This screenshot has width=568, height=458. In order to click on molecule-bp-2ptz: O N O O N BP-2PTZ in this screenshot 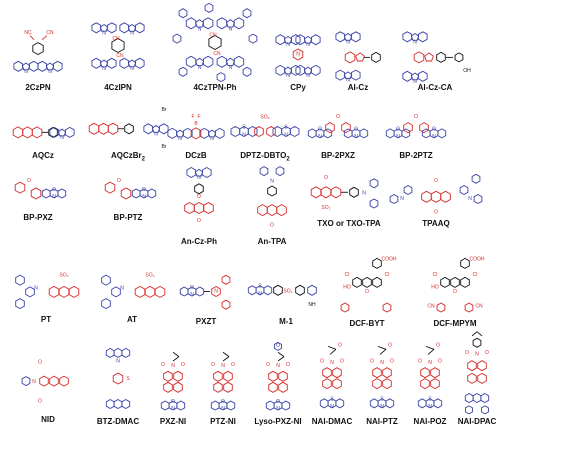, I will do `click(416, 135)`.